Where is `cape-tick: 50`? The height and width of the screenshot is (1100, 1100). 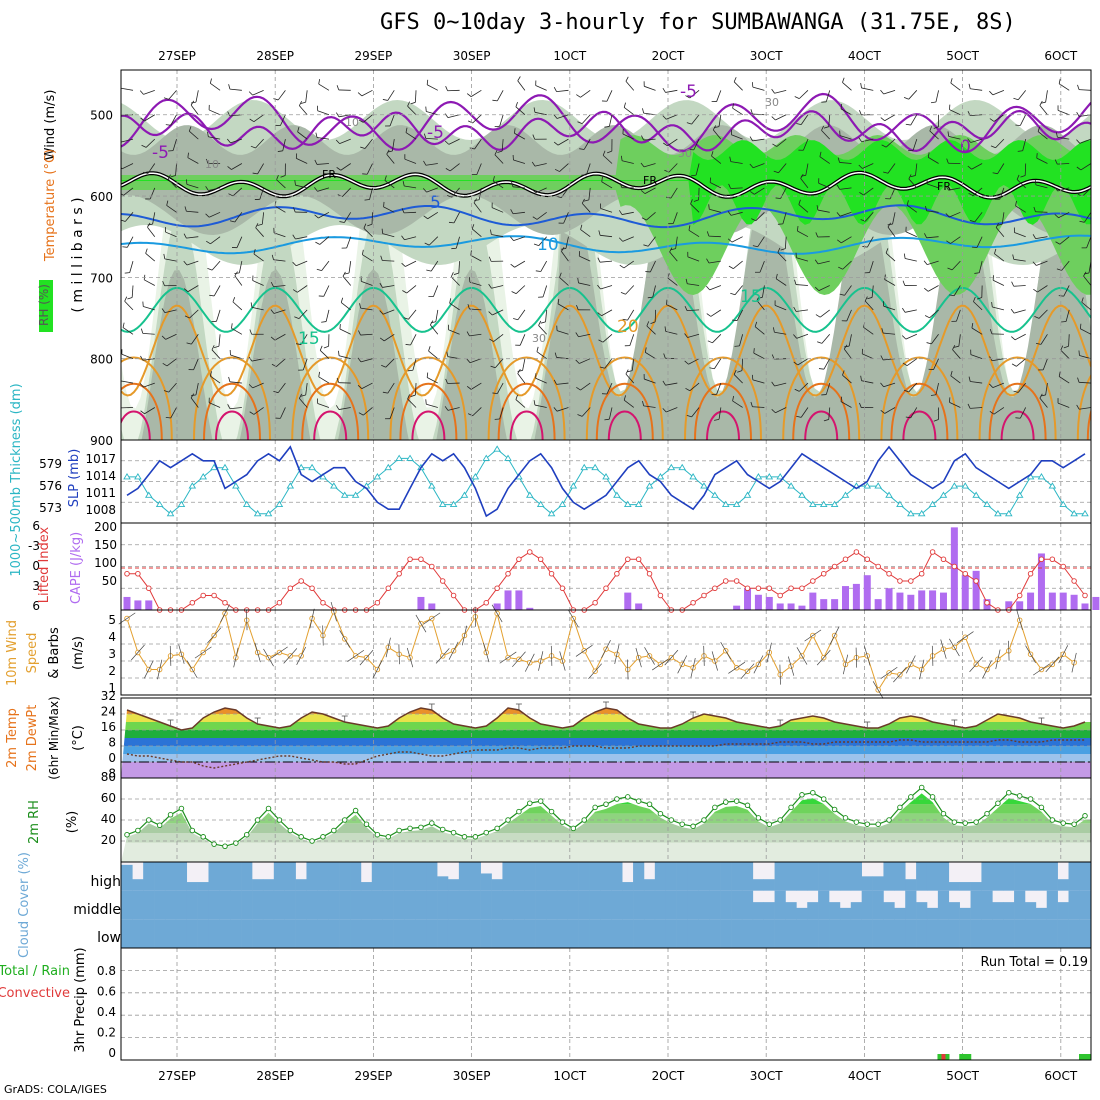
cape-tick: 50 is located at coordinates (109, 581).